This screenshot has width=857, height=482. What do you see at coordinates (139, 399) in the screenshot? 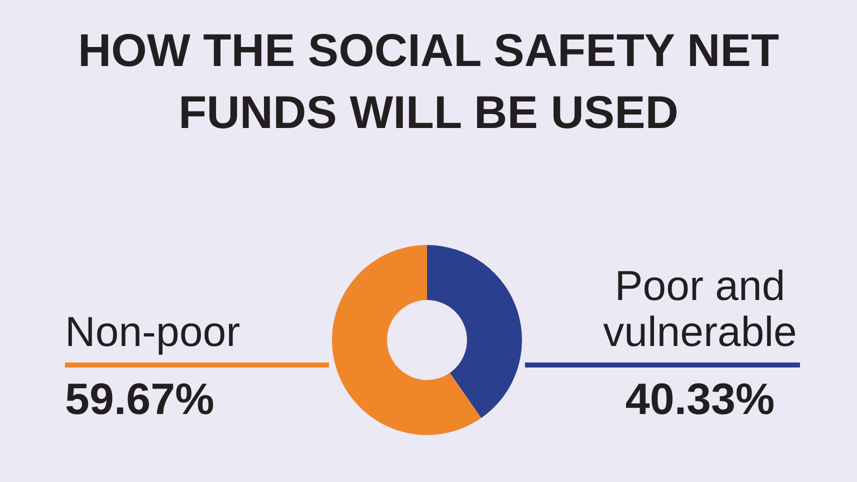
I see `data-label: 59.67%` at bounding box center [139, 399].